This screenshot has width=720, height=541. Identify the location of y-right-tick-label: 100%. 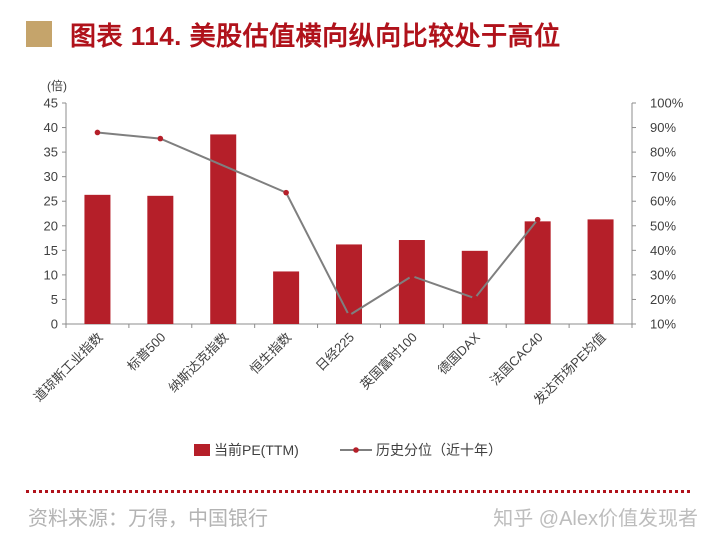
(667, 103).